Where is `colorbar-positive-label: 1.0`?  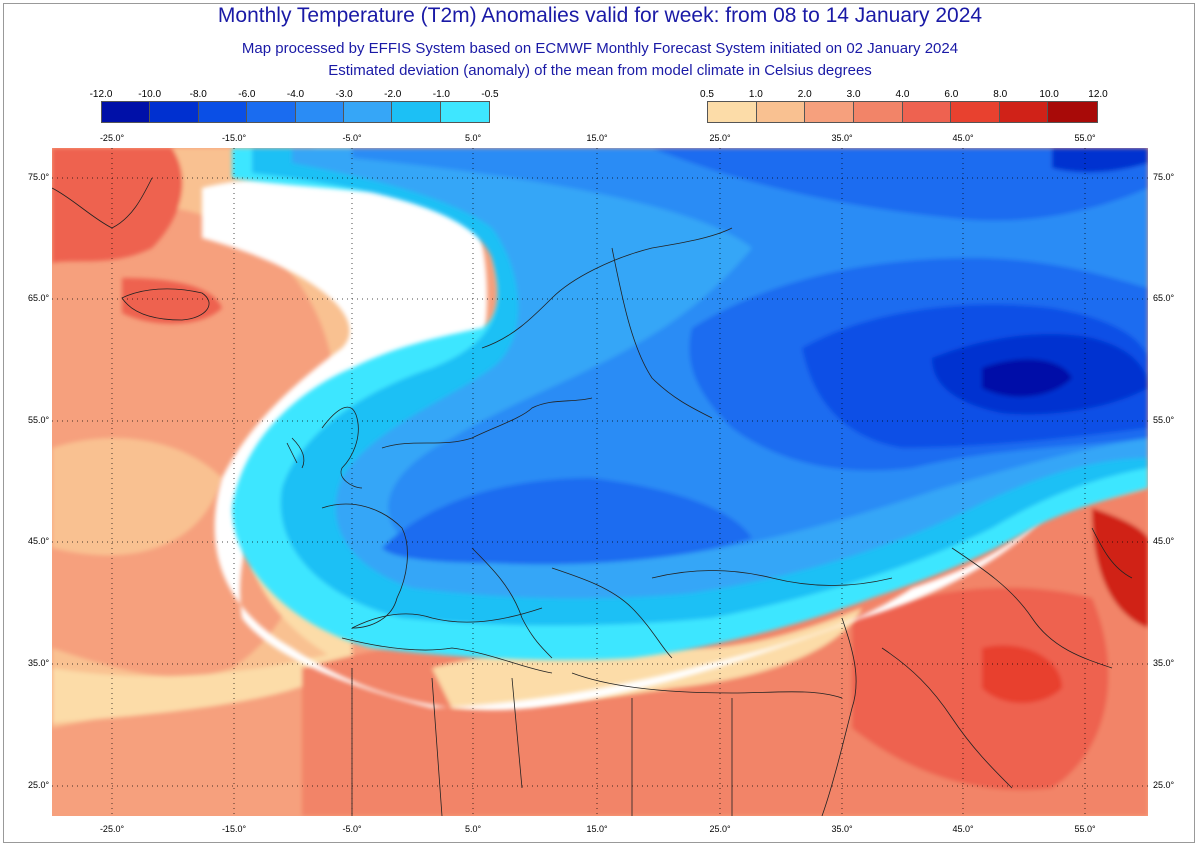
colorbar-positive-label: 1.0 is located at coordinates (755, 94).